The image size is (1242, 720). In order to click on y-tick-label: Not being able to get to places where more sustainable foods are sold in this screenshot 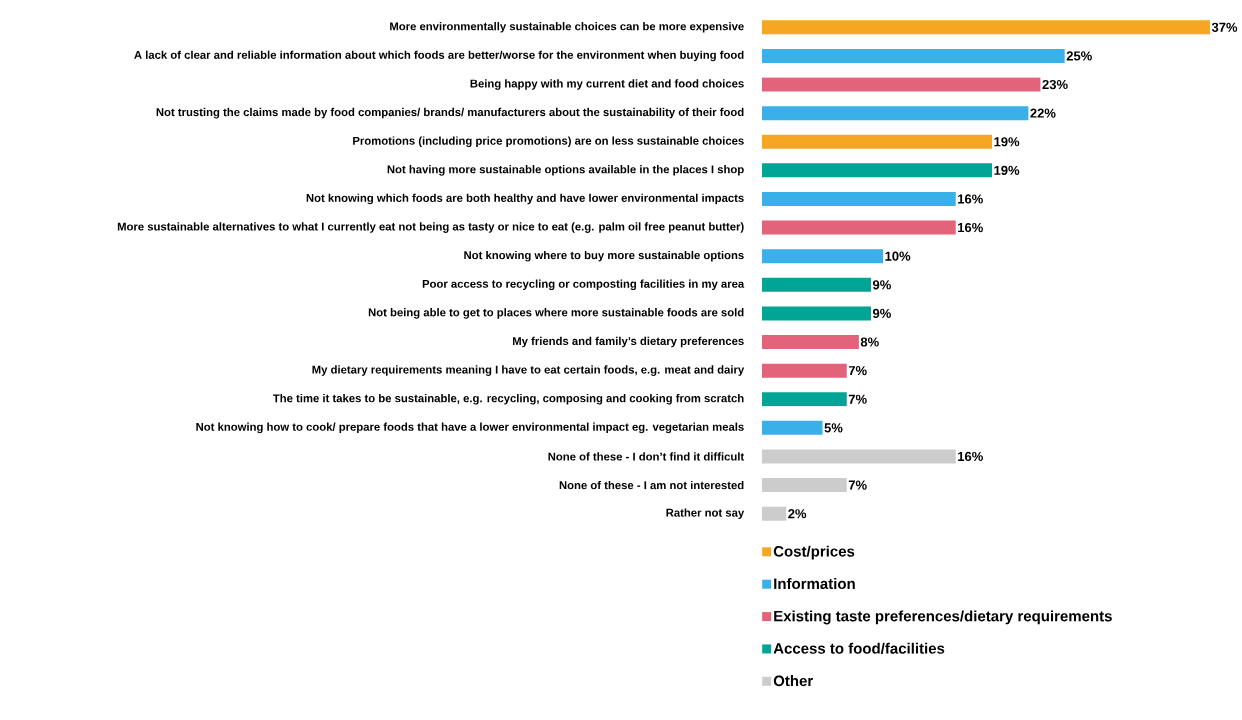, I will do `click(556, 313)`.